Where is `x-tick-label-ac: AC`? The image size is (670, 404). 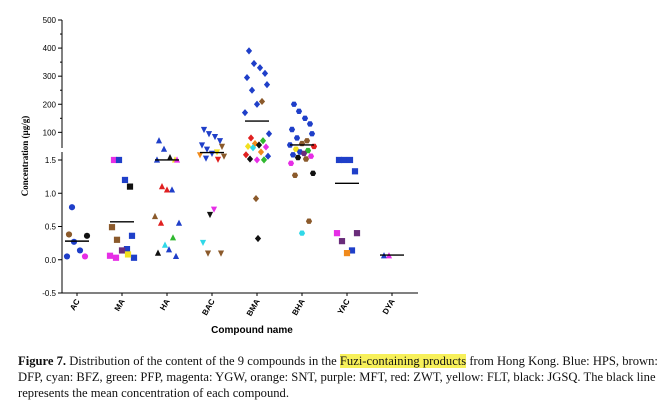 x-tick-label-ac: AC is located at coordinates (75, 304).